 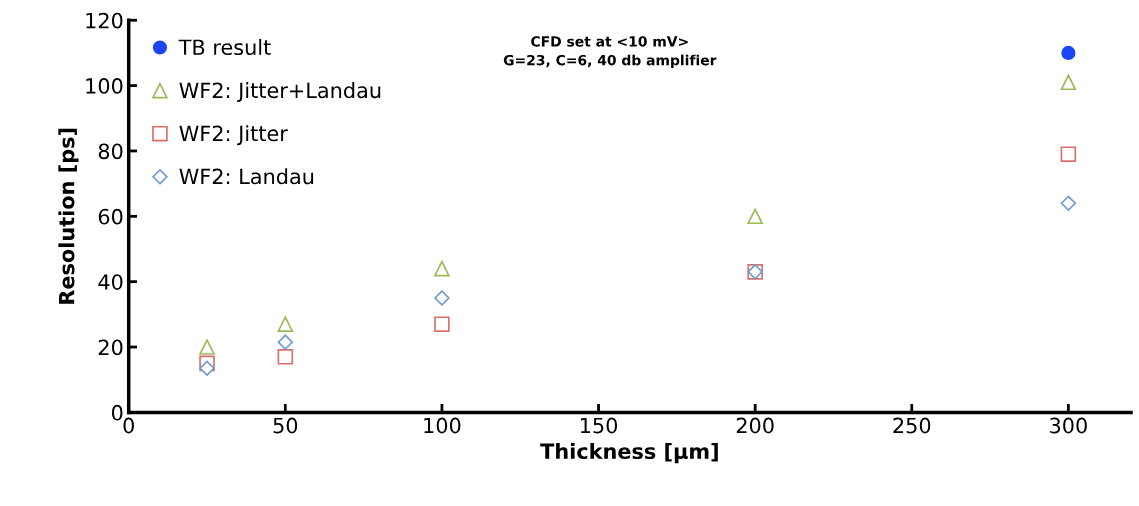 What do you see at coordinates (110, 216) in the screenshot?
I see `y-tick-label: 60` at bounding box center [110, 216].